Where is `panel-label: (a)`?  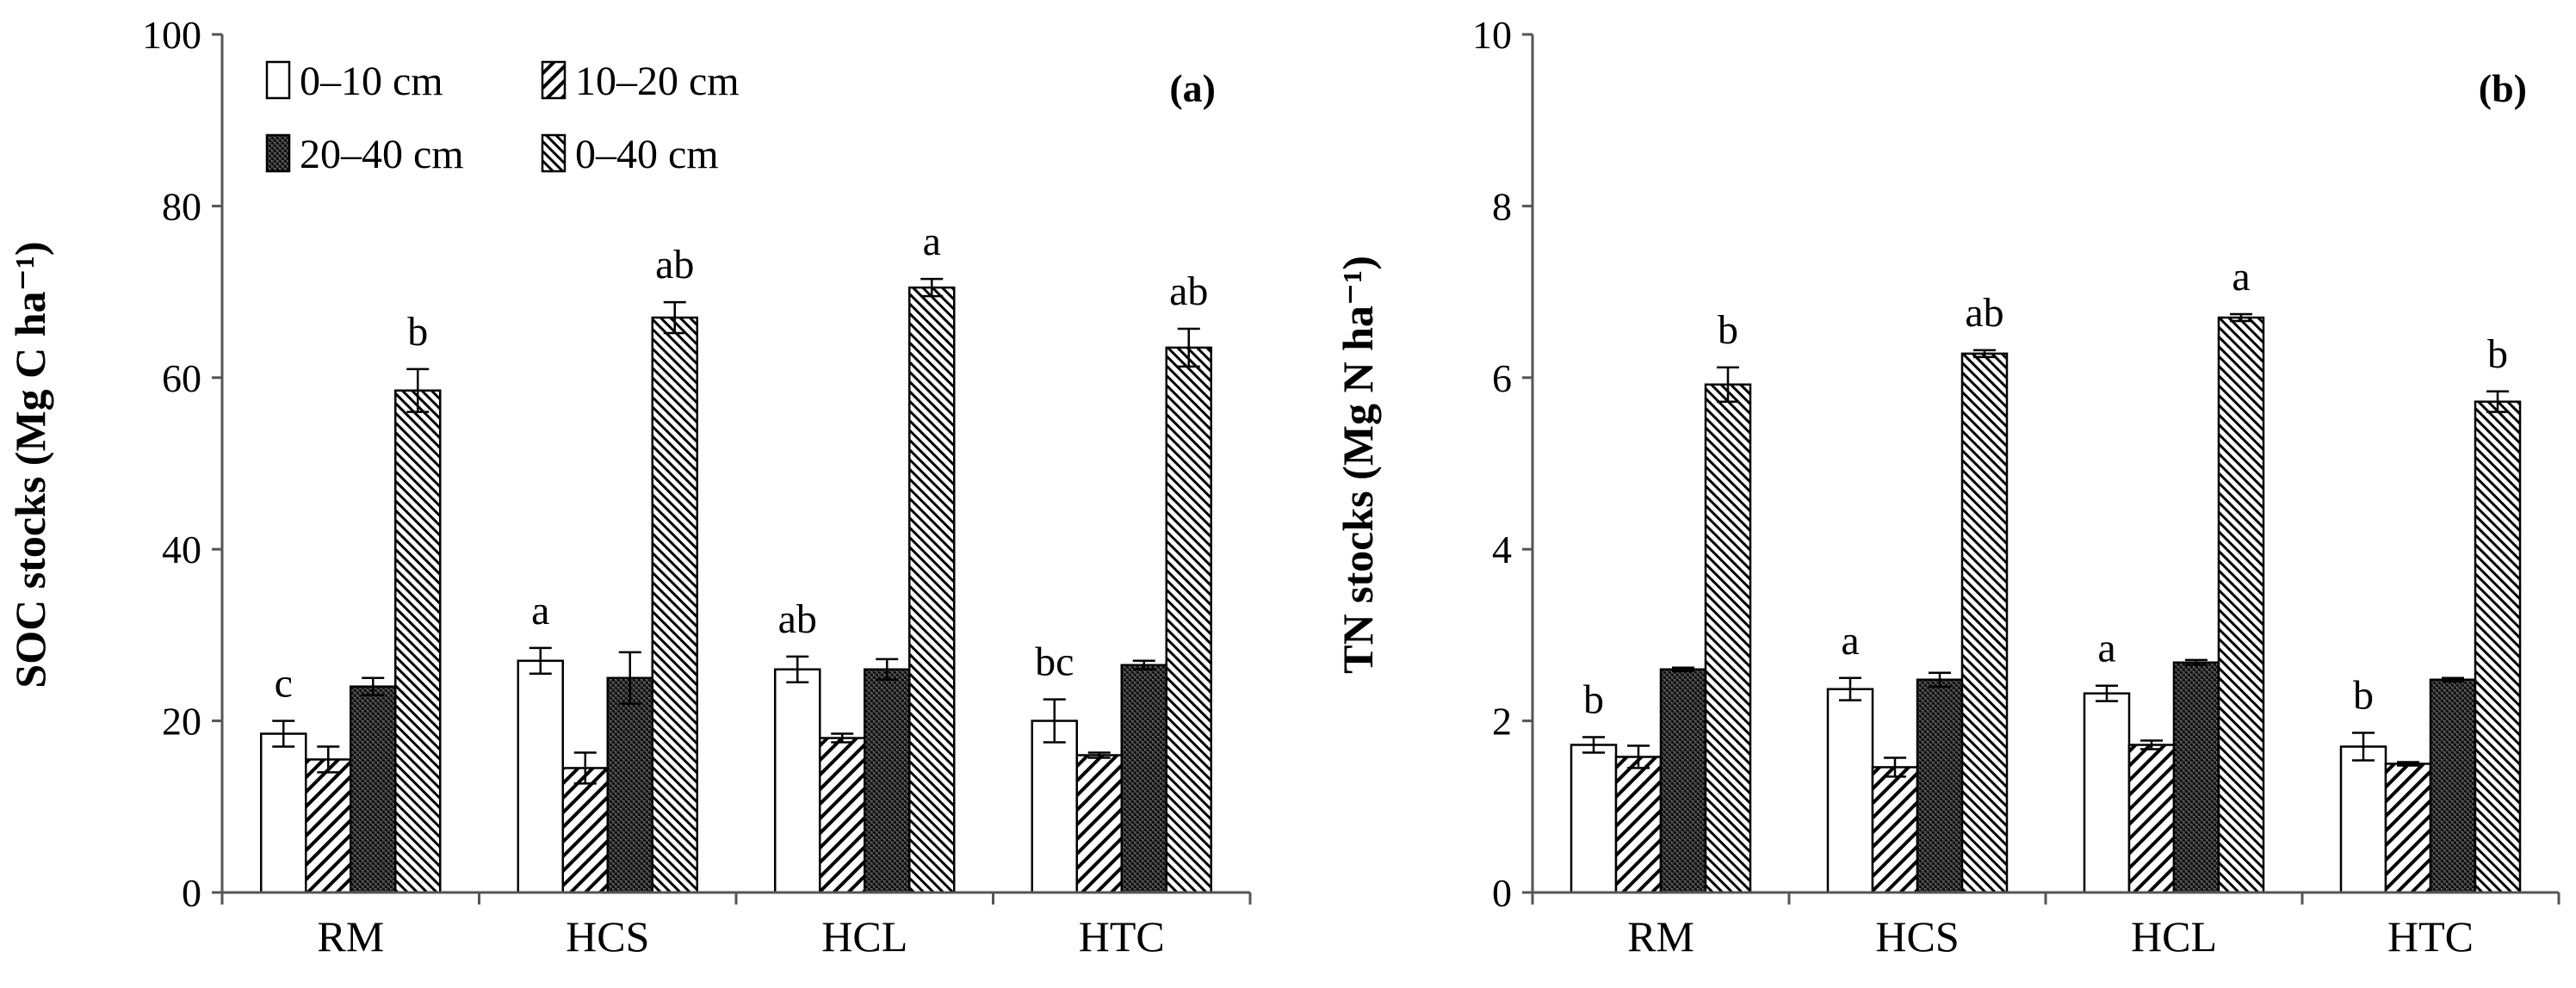 panel-label: (a) is located at coordinates (1192, 88).